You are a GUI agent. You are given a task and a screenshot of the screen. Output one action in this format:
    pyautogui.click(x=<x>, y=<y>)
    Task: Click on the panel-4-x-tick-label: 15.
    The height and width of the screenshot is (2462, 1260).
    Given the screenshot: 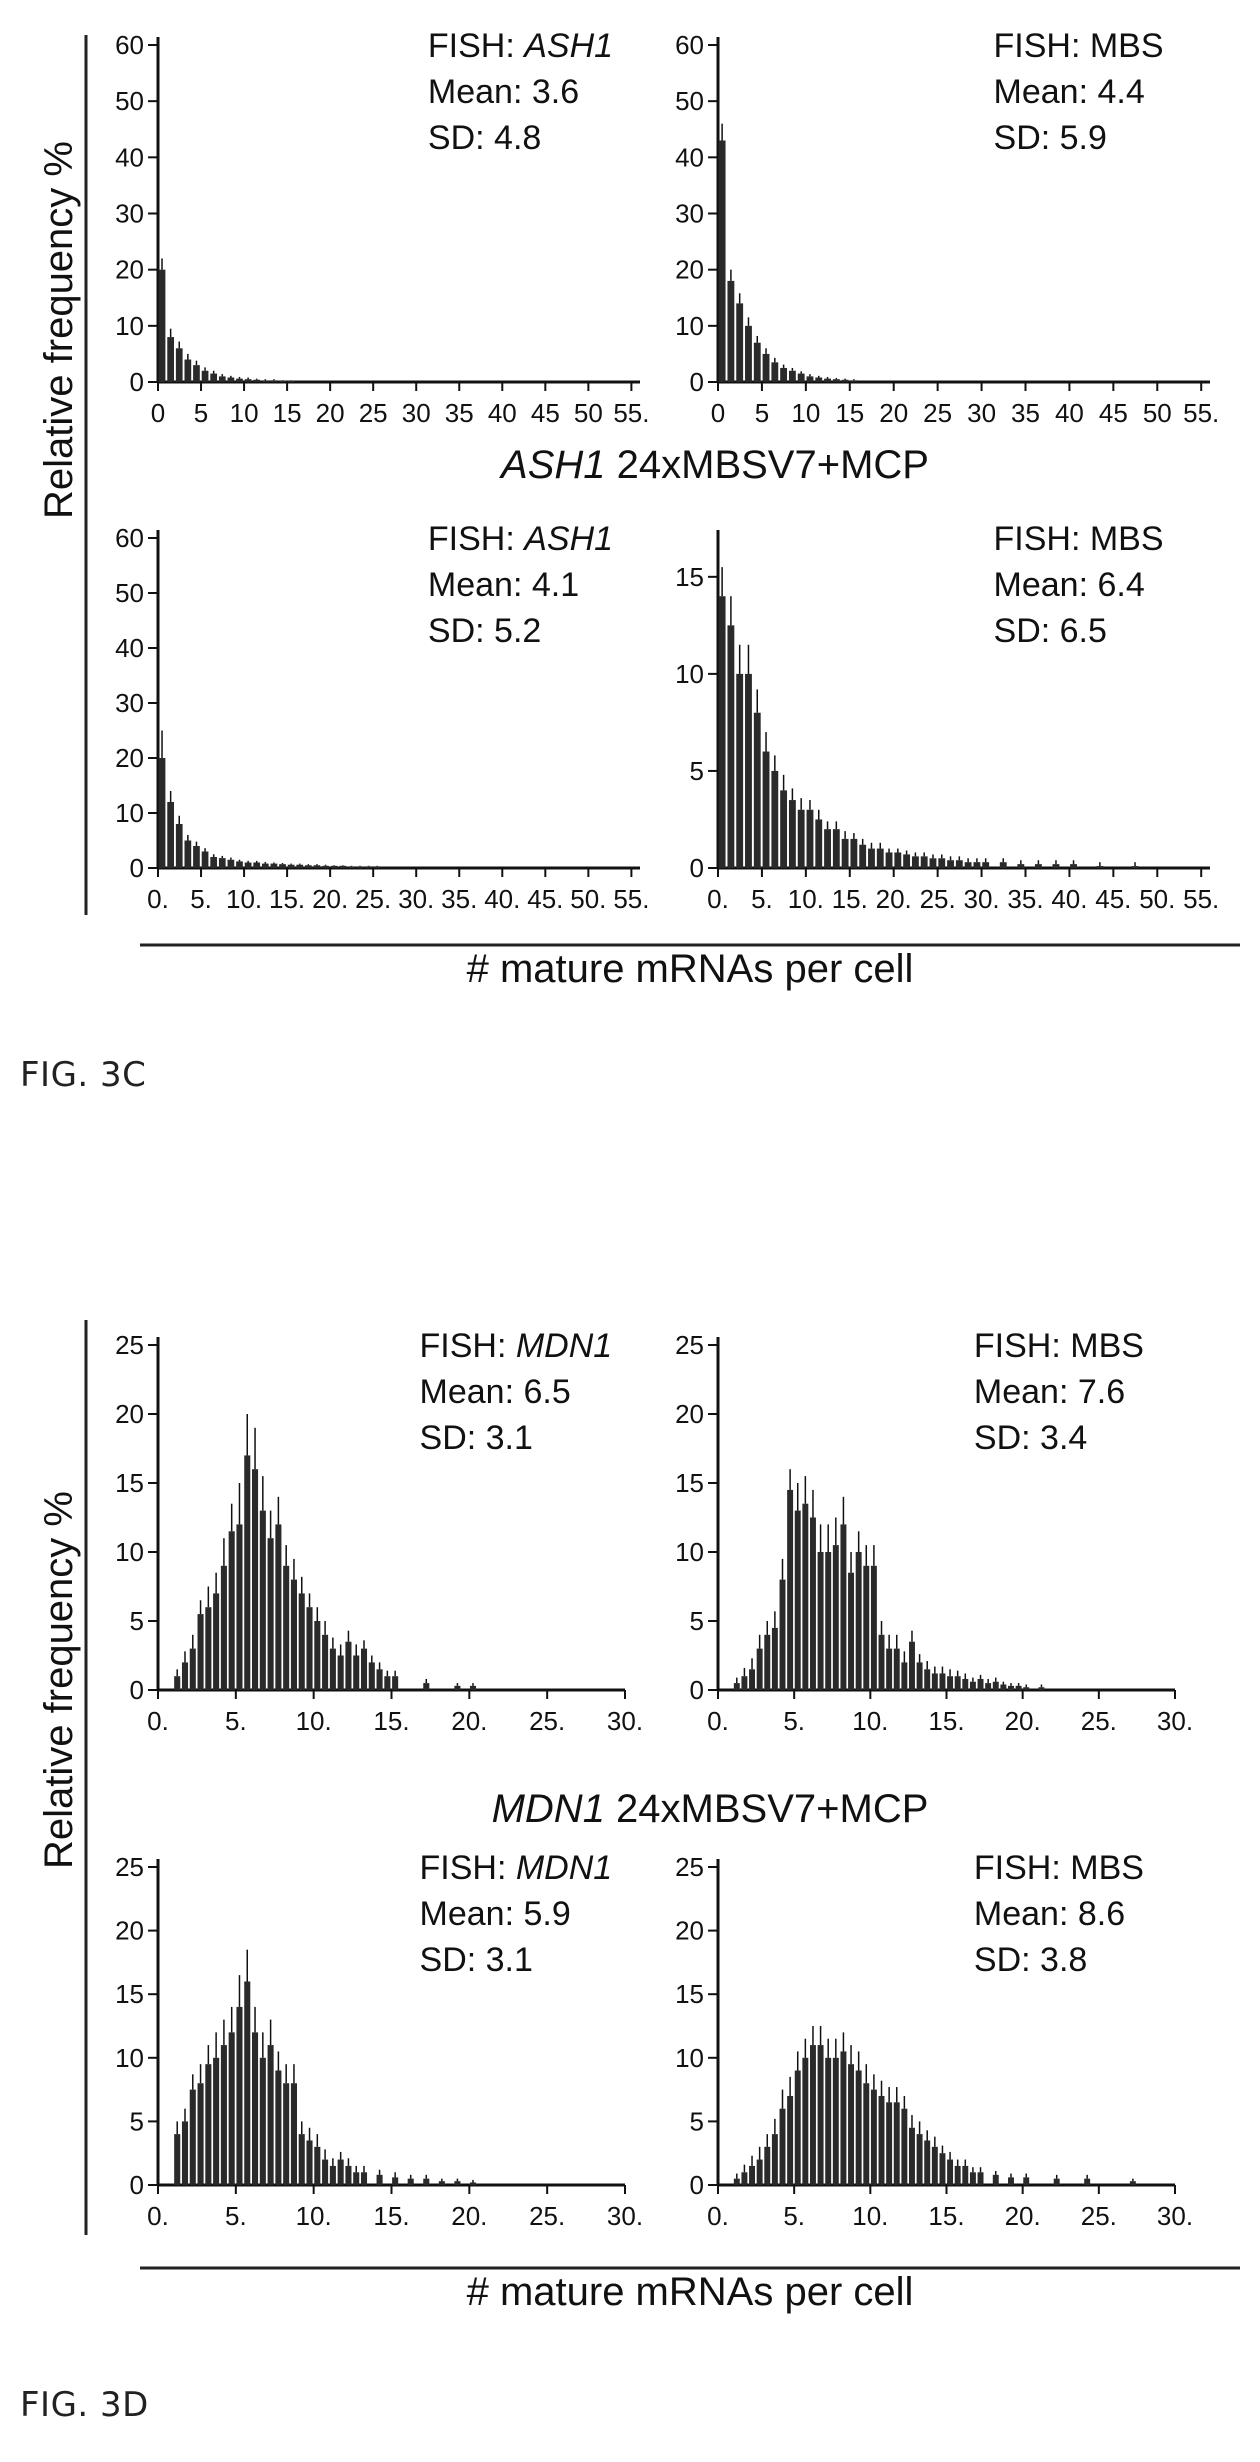 What is the action you would take?
    pyautogui.click(x=850, y=899)
    